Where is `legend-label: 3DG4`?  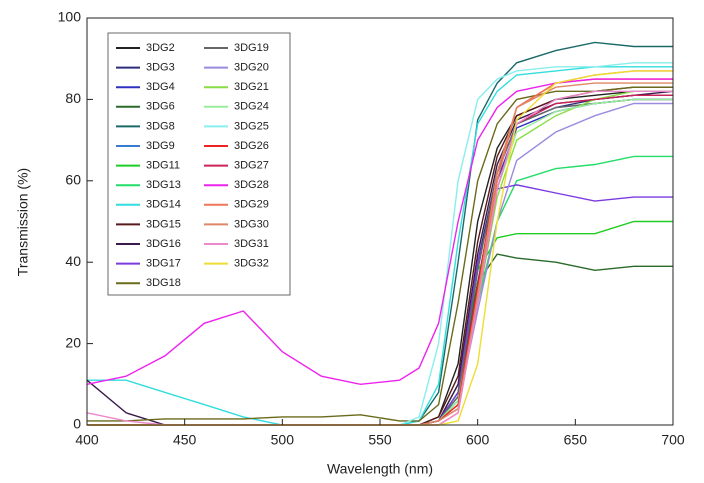 legend-label: 3DG4 is located at coordinates (160, 87).